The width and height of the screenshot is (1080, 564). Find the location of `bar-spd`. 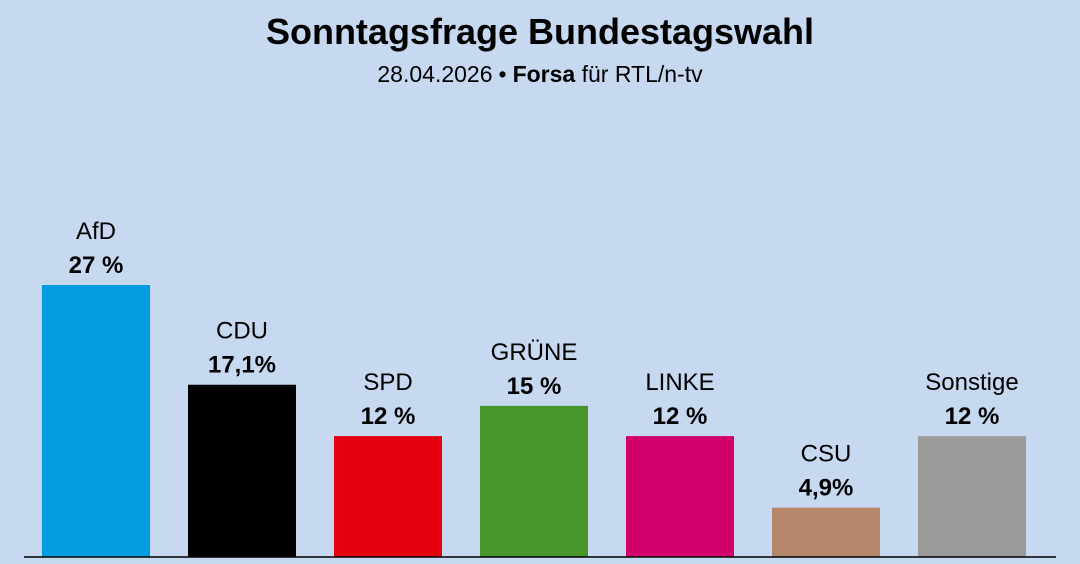

bar-spd is located at coordinates (388, 496).